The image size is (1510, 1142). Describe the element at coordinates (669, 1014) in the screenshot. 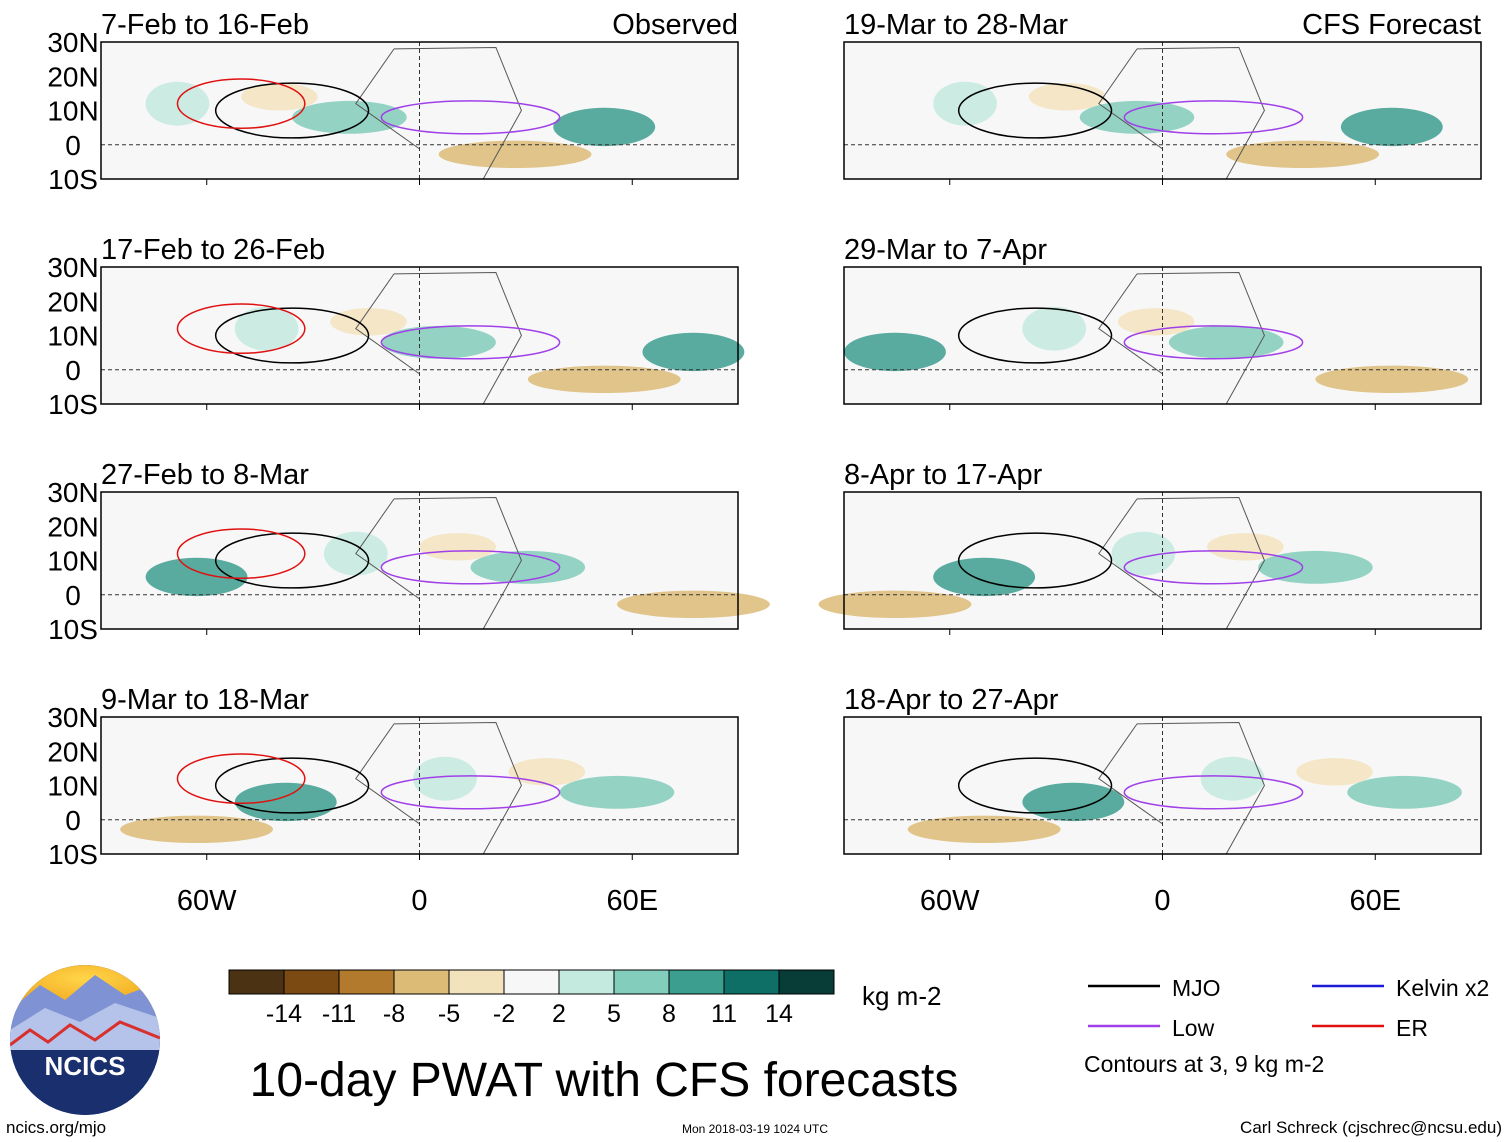

I see `colorbar-tick-label: 8` at that location.